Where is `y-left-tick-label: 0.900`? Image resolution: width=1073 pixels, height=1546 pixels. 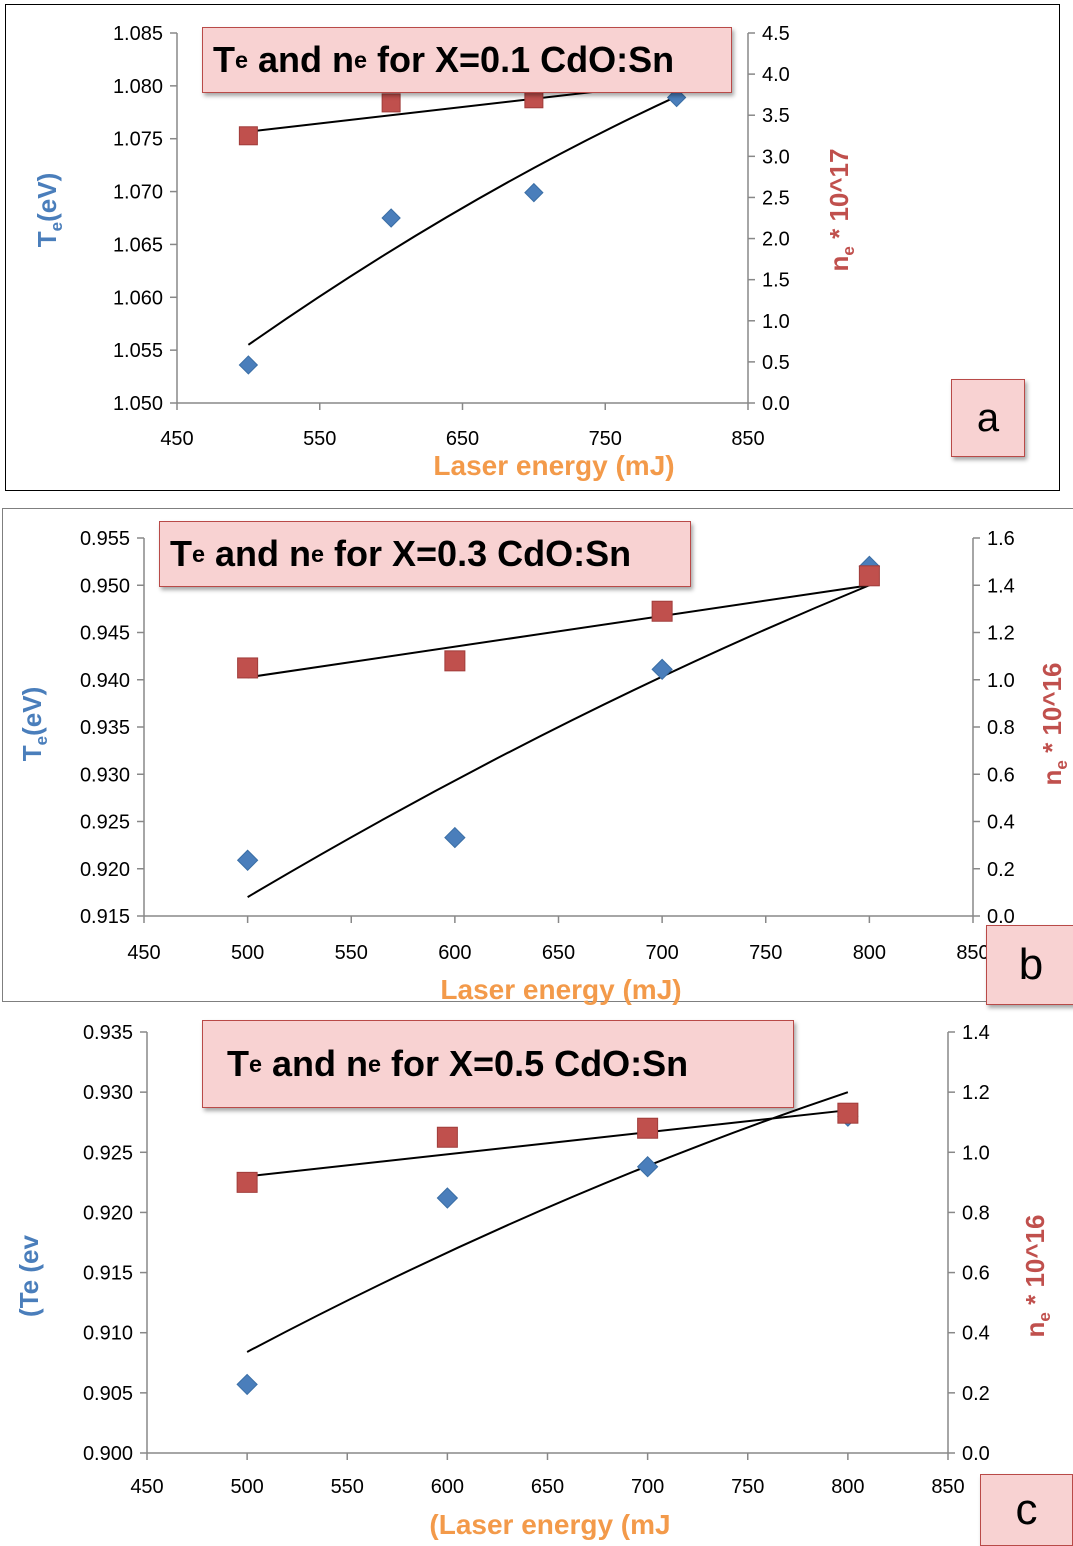
y-left-tick-label: 0.900 is located at coordinates (108, 1454).